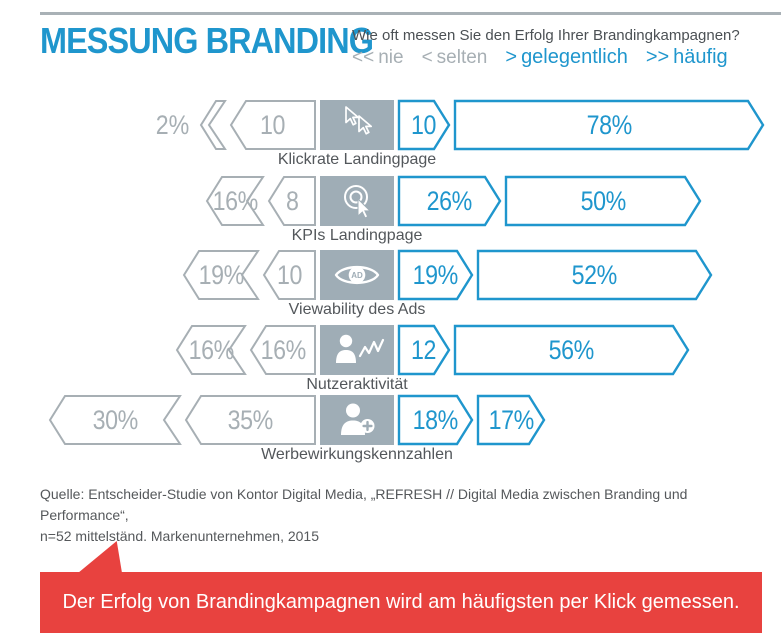 Image resolution: width=781 pixels, height=641 pixels. Describe the element at coordinates (357, 420) in the screenshot. I see `user-plus-icon` at that location.